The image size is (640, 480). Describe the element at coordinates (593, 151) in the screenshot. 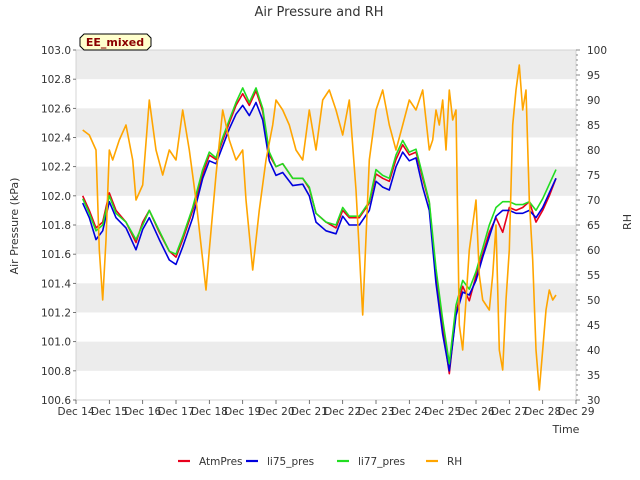

I see `y2-tick-label: 80` at that location.